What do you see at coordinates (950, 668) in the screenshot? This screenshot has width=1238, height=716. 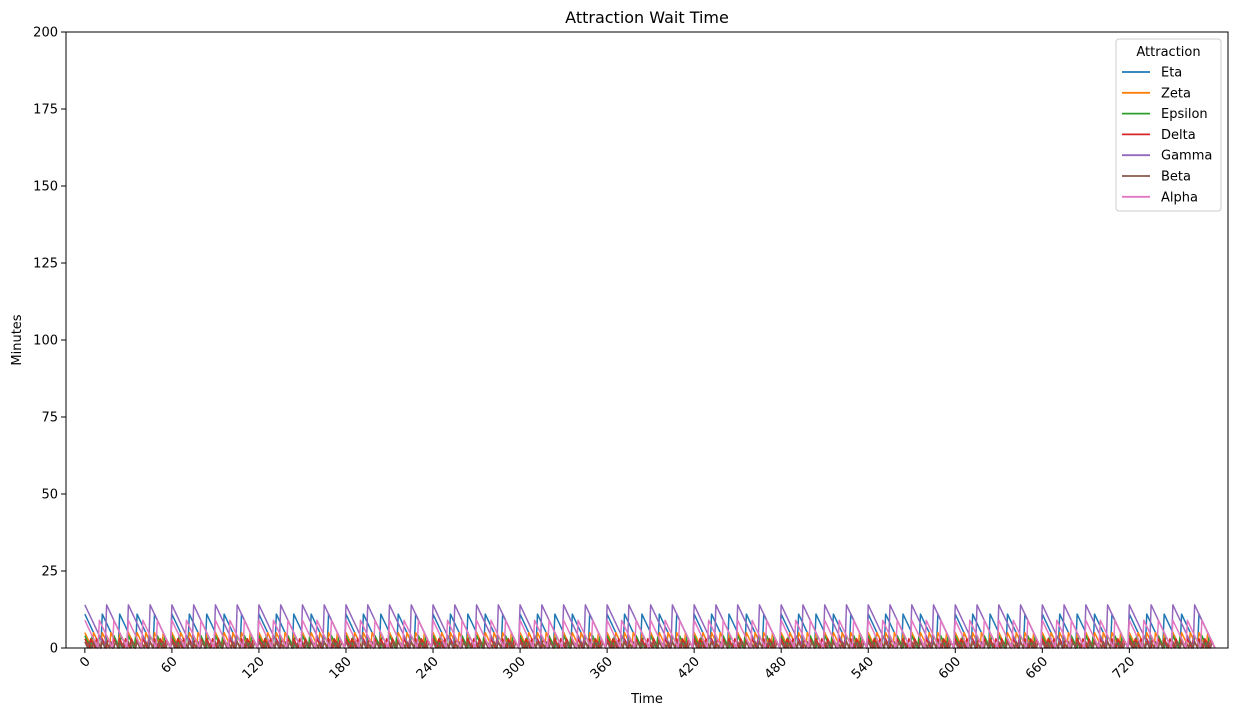 I see `x-tick-label: 600` at bounding box center [950, 668].